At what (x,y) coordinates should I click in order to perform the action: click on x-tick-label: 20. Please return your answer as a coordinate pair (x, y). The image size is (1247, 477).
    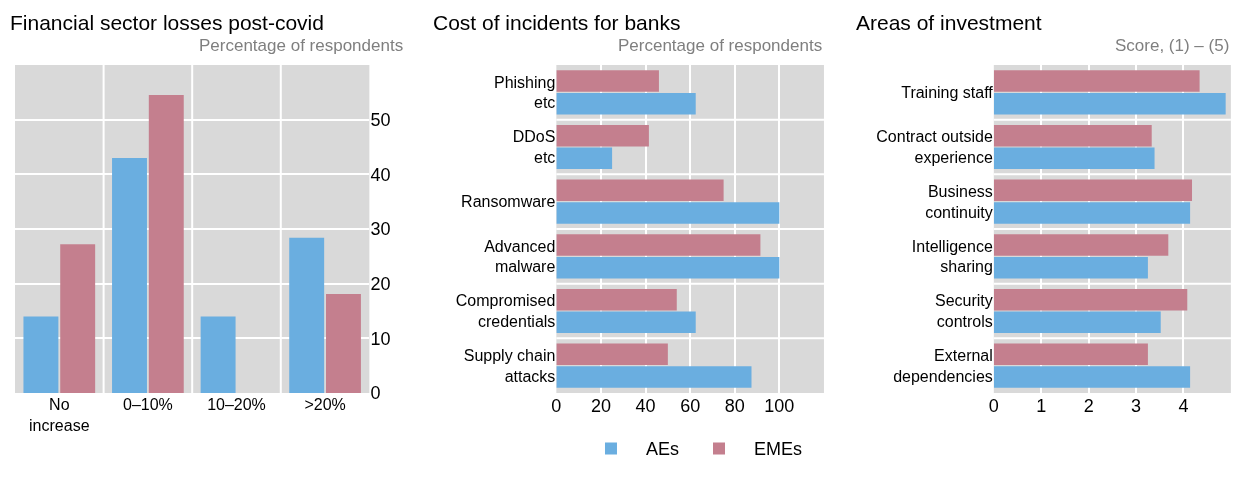
    Looking at the image, I should click on (600, 406).